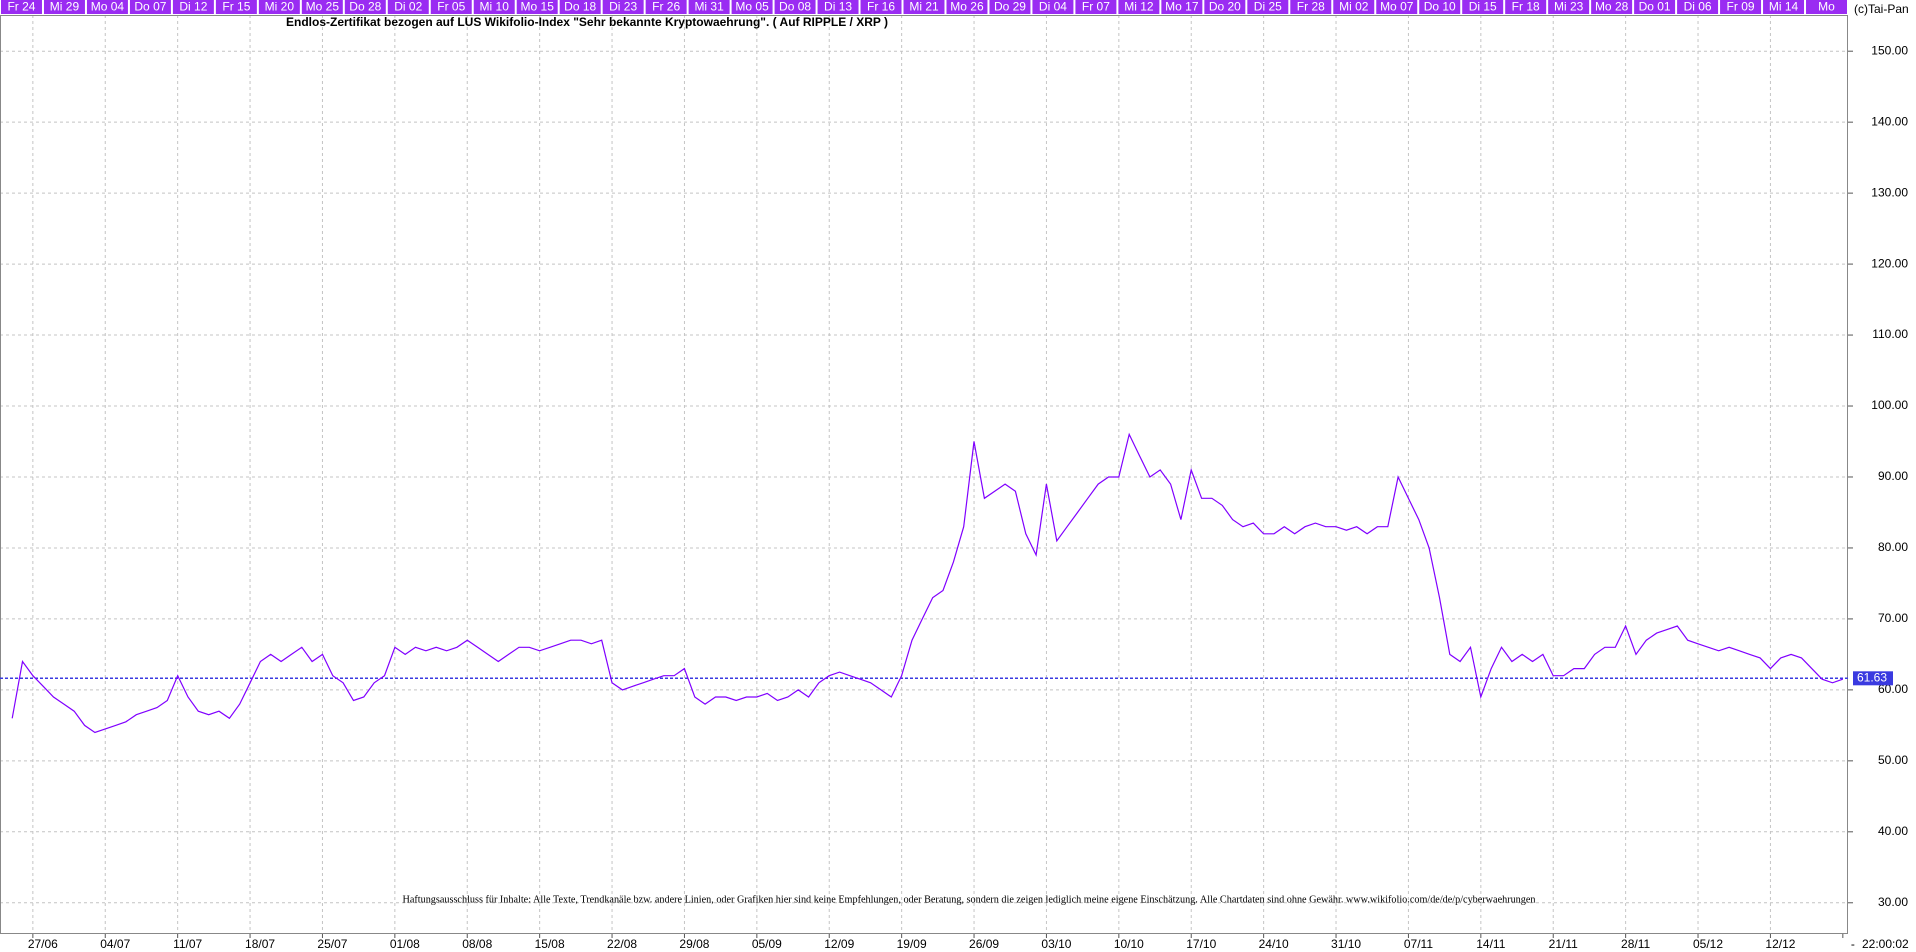 This screenshot has width=1916, height=952. I want to click on x-tick-label: 10/10, so click(1129, 944).